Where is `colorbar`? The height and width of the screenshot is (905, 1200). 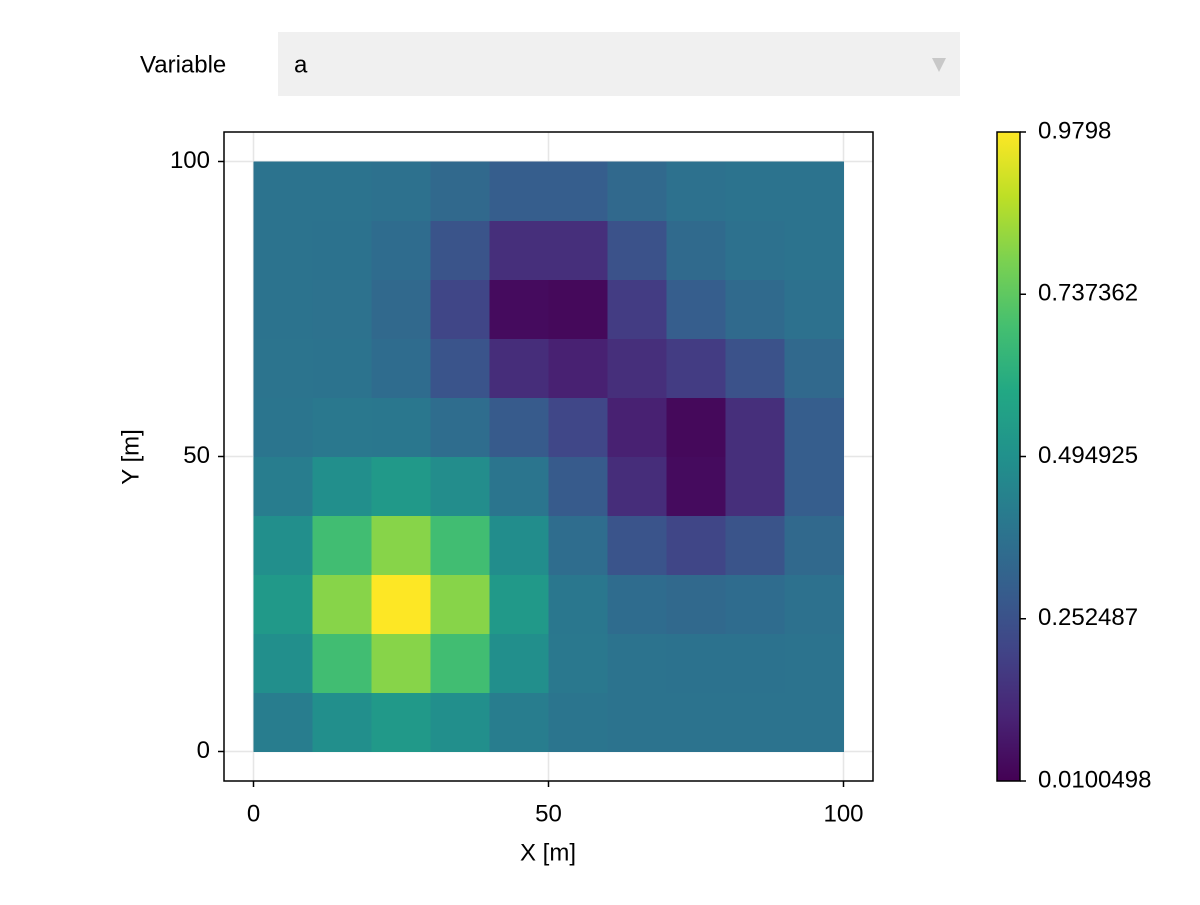 colorbar is located at coordinates (1008, 456).